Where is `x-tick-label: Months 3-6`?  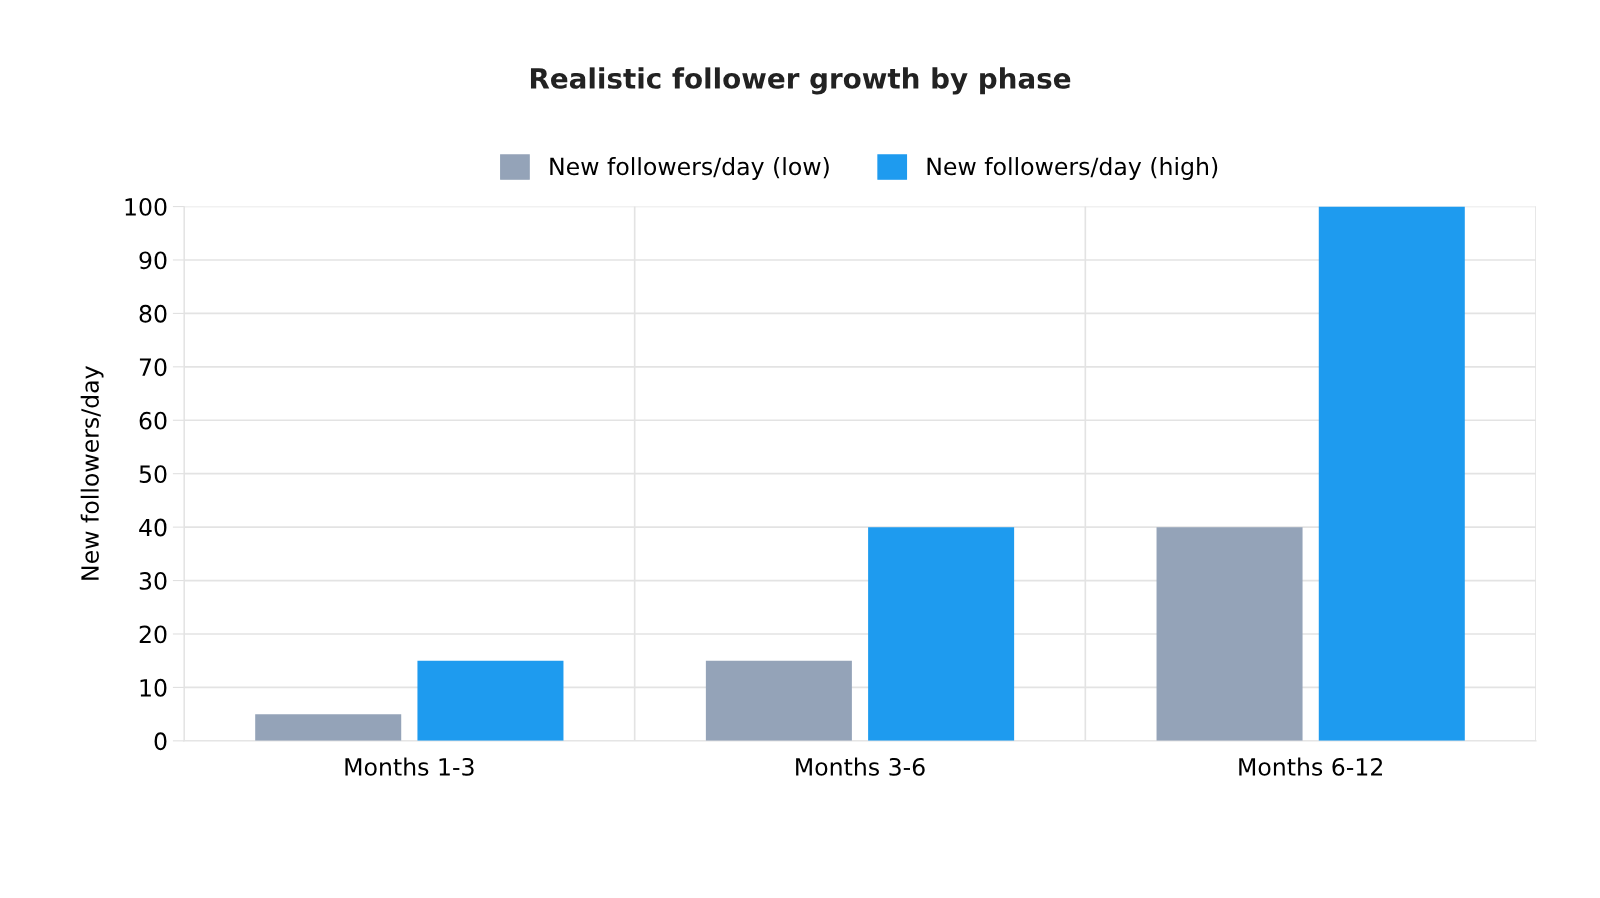 x-tick-label: Months 3-6 is located at coordinates (860, 766).